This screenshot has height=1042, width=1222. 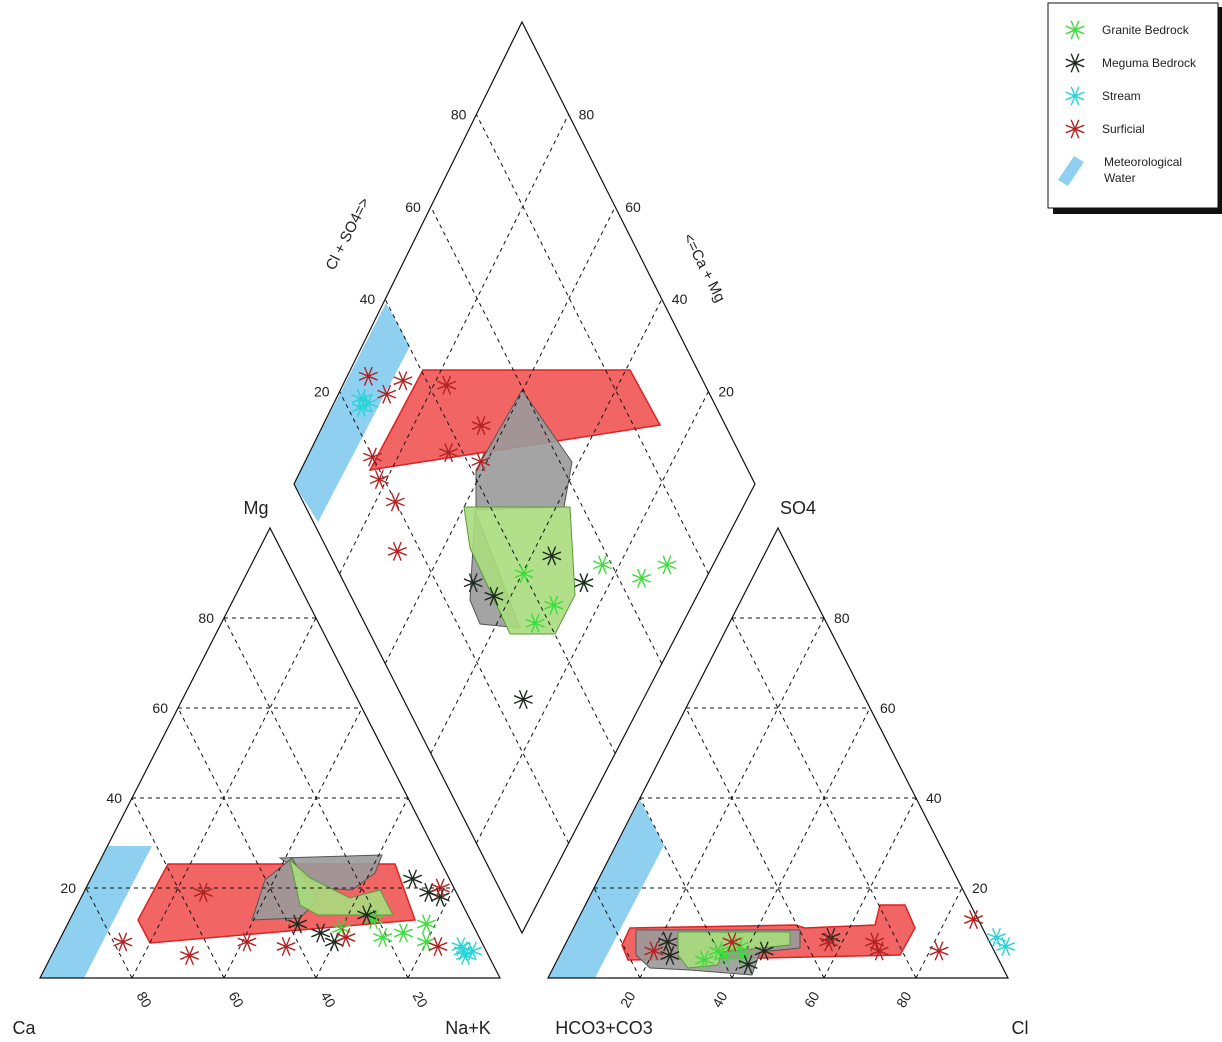 I want to click on diamond-right-tick-40: 40, so click(x=680, y=299).